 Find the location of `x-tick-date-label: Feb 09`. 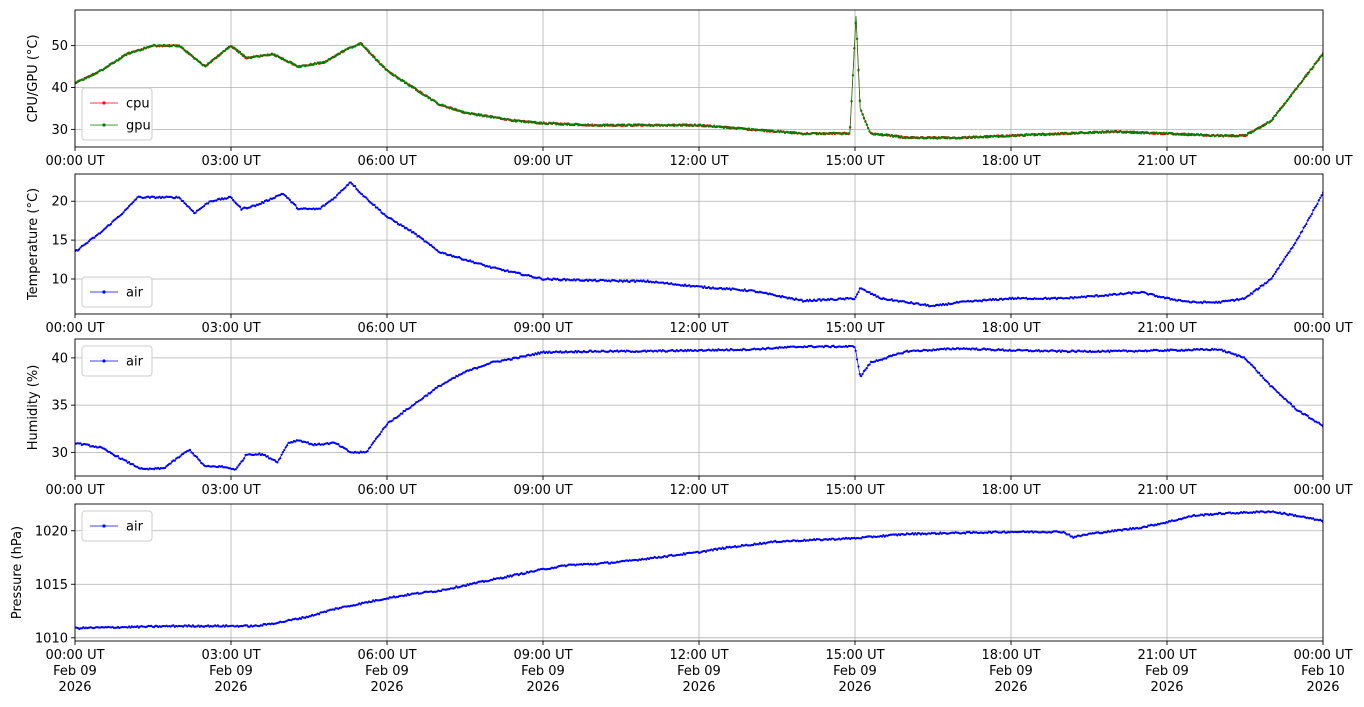

x-tick-date-label: Feb 09 is located at coordinates (855, 671).